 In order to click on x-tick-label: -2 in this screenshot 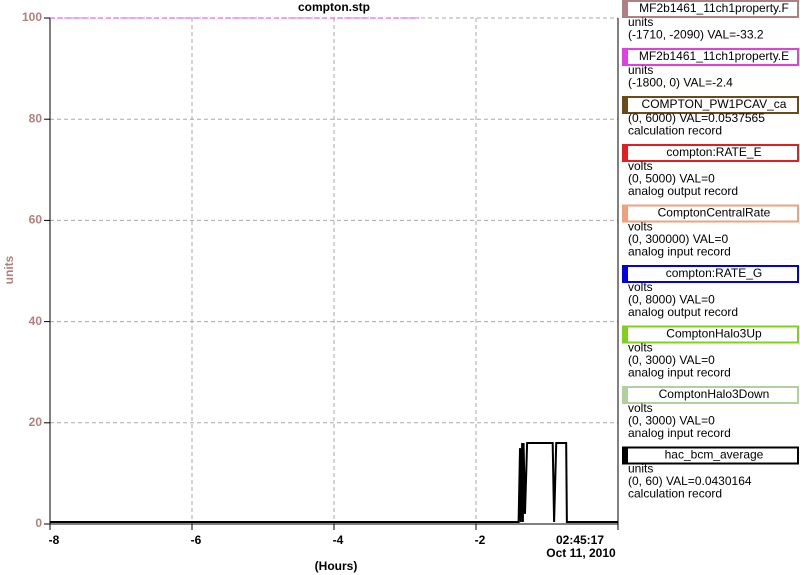, I will do `click(480, 540)`.